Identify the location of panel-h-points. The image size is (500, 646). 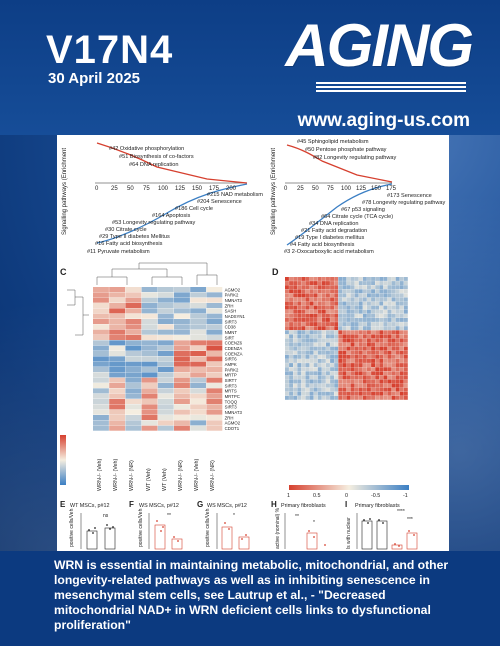
(317, 538).